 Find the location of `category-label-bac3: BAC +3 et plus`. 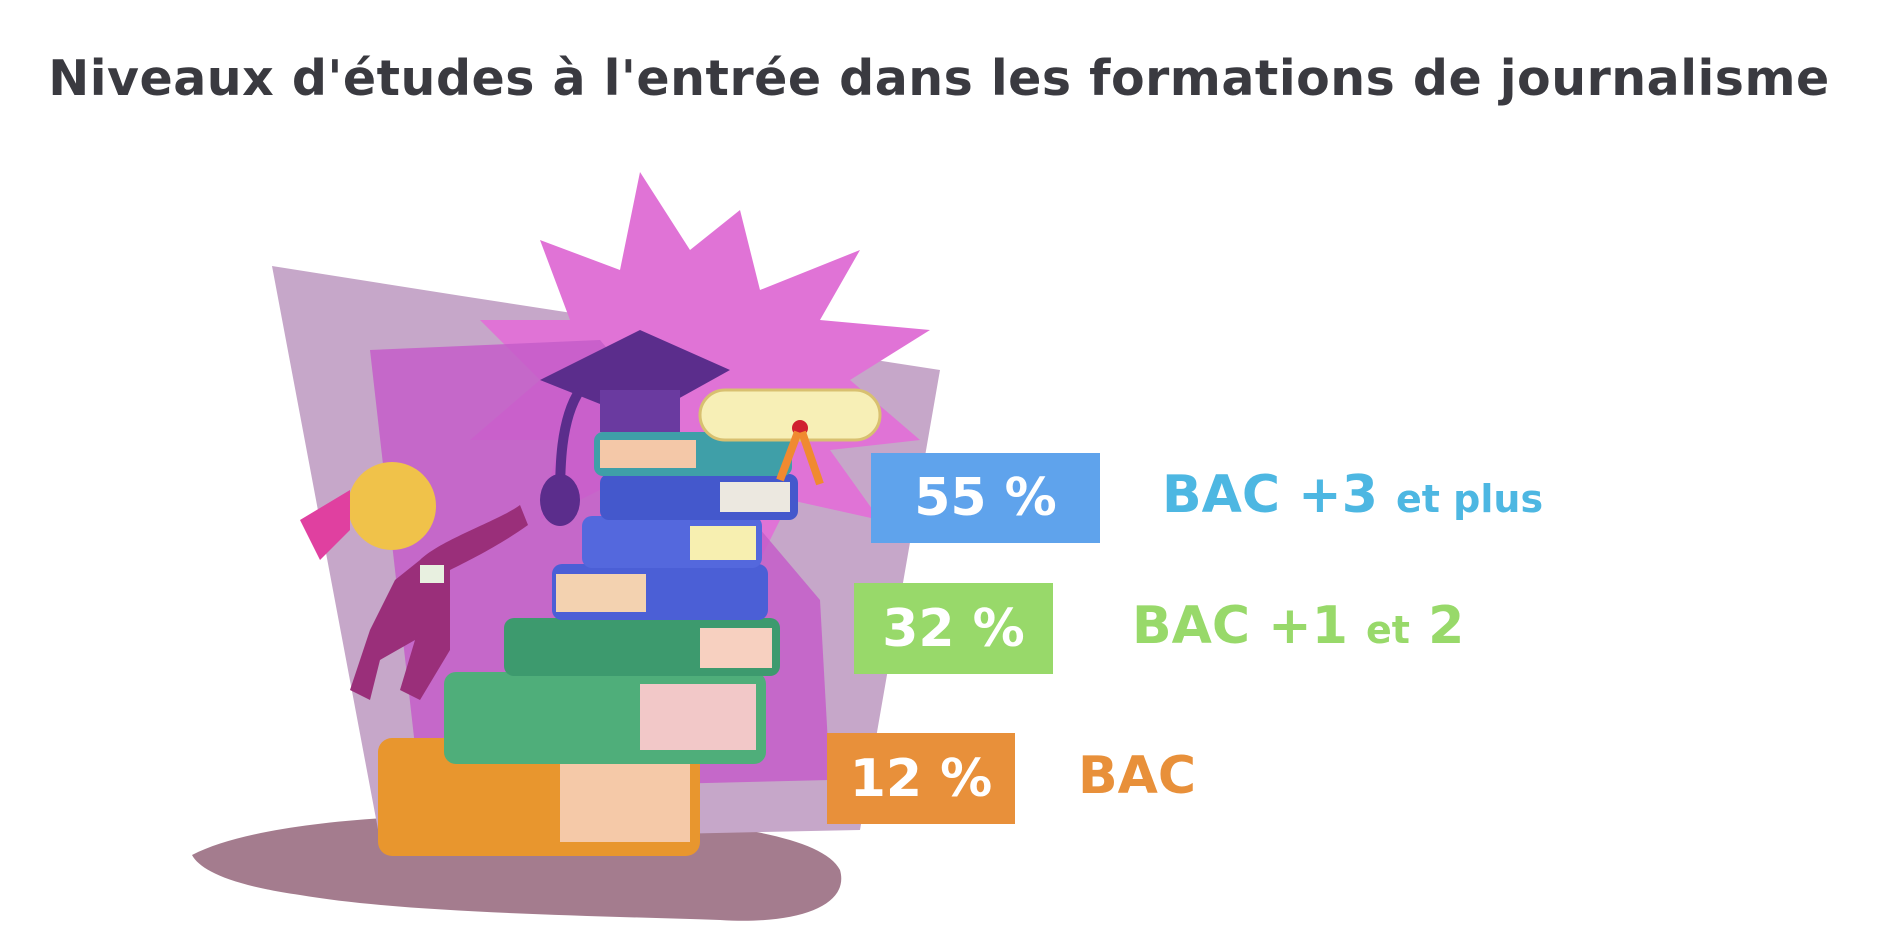

category-label-bac3: BAC +3 et plus is located at coordinates (1352, 495).